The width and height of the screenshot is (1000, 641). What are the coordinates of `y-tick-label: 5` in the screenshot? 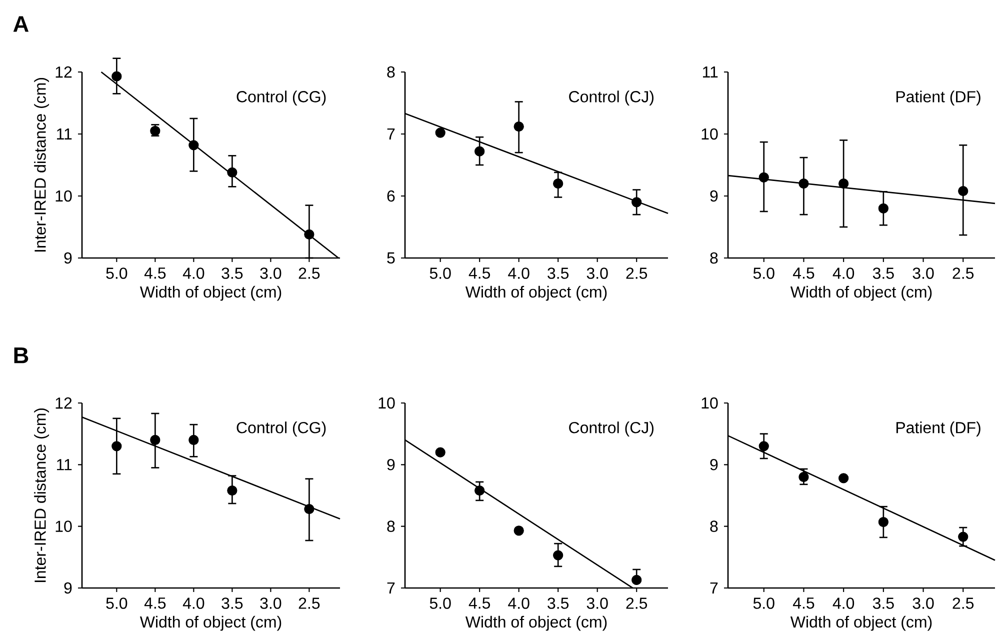 It's located at (391, 258).